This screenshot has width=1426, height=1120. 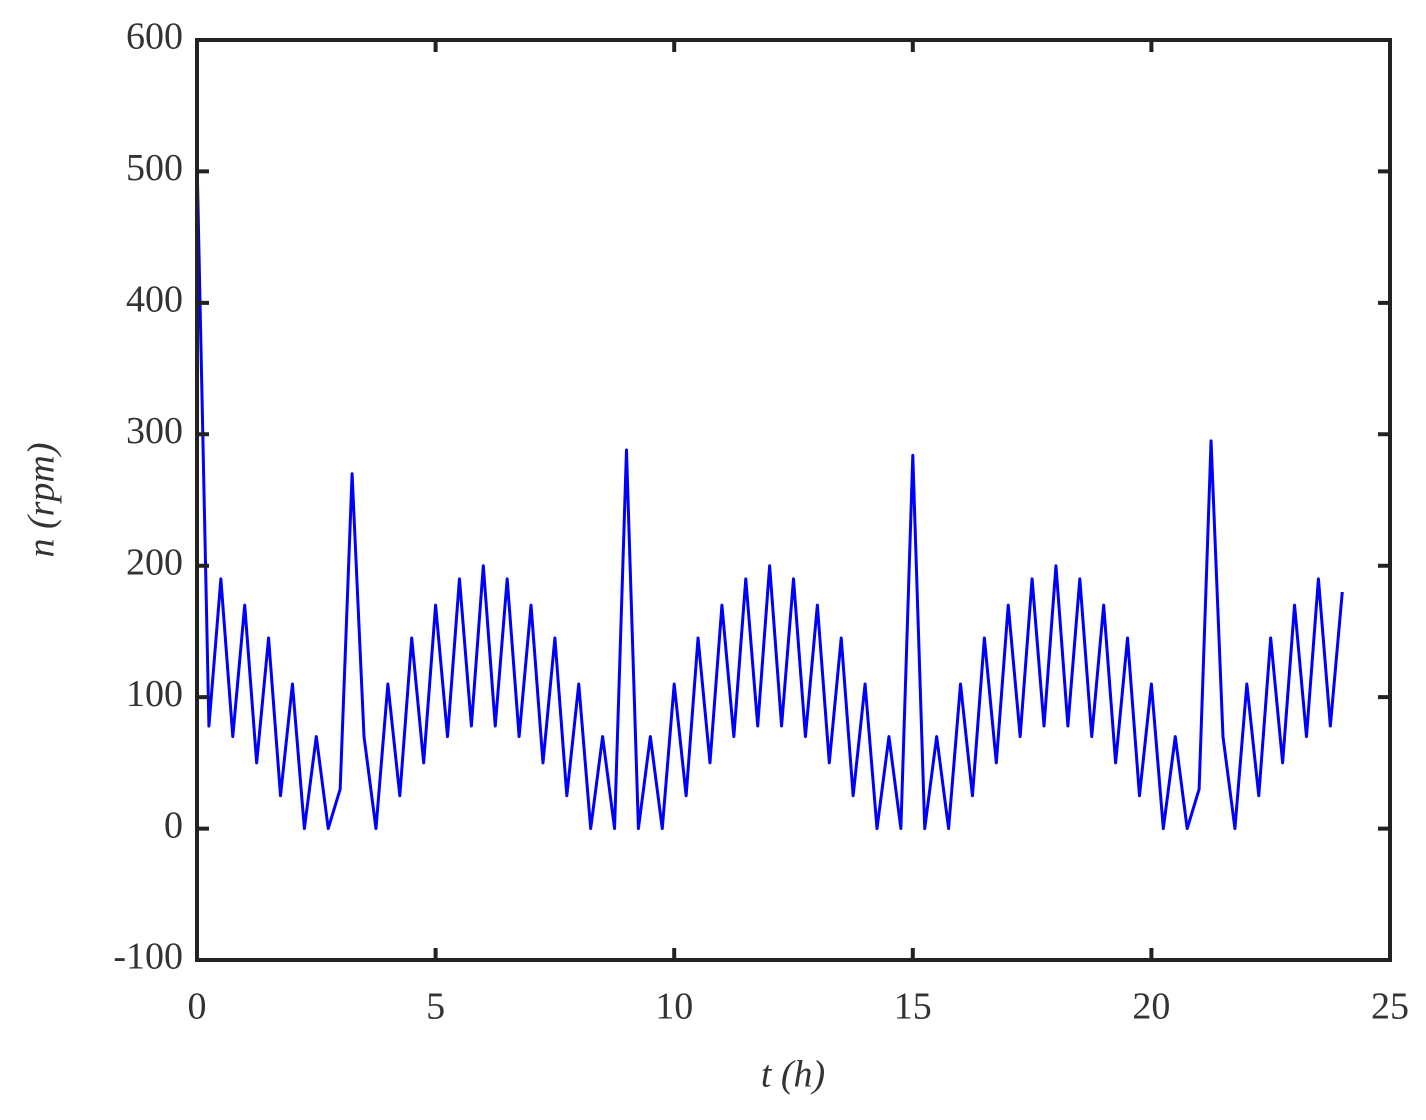 I want to click on x-tick-label: 0, so click(x=197, y=1007).